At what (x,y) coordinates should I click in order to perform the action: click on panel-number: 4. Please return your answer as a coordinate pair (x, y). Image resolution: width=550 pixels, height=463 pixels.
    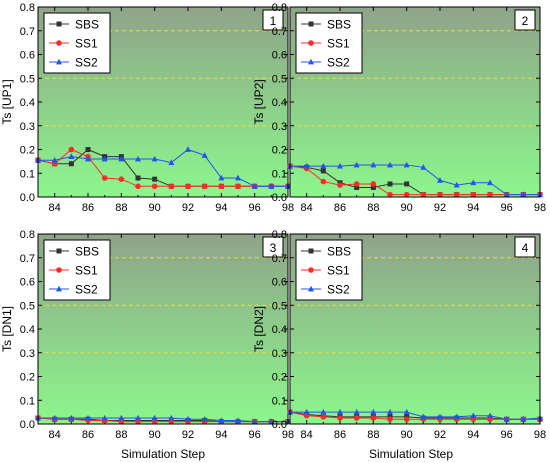
    Looking at the image, I should click on (525, 248).